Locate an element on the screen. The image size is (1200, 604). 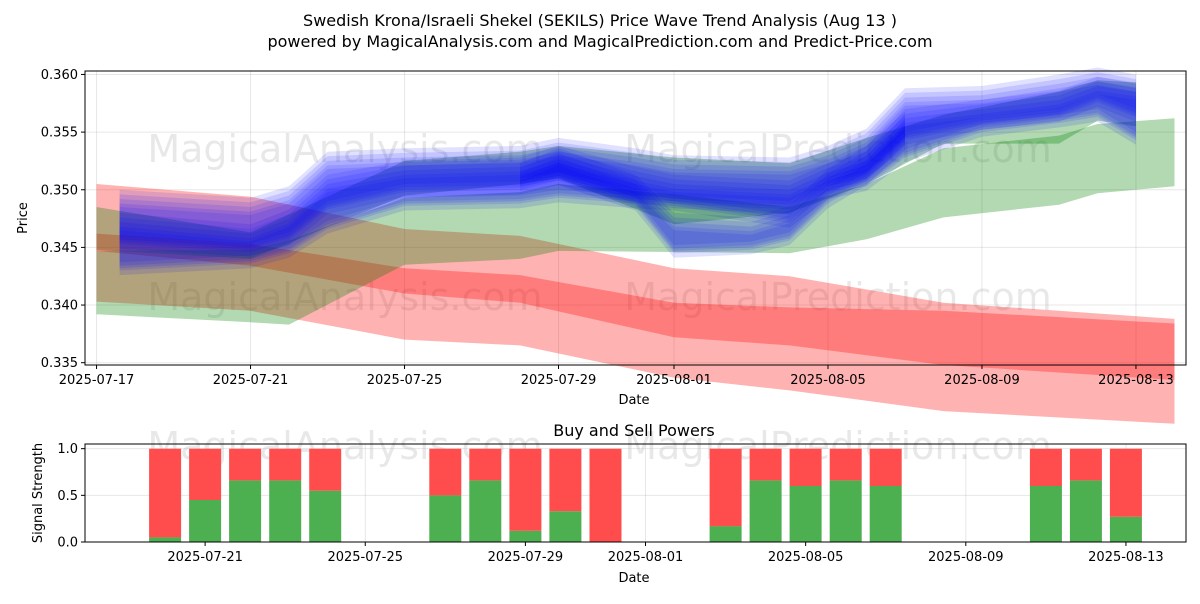
bottom-y-ticks: 0.0 0.5 1.0 is located at coordinates (71, 496).